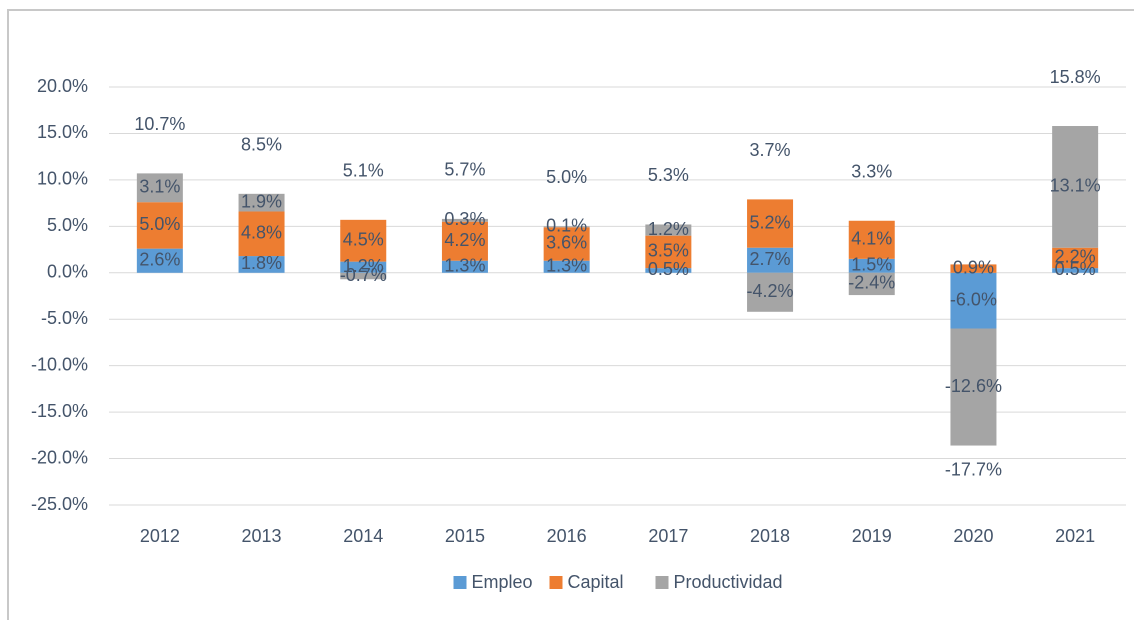 The width and height of the screenshot is (1134, 625). Describe the element at coordinates (64, 318) in the screenshot. I see `y-tick-label: -5.0%` at that location.